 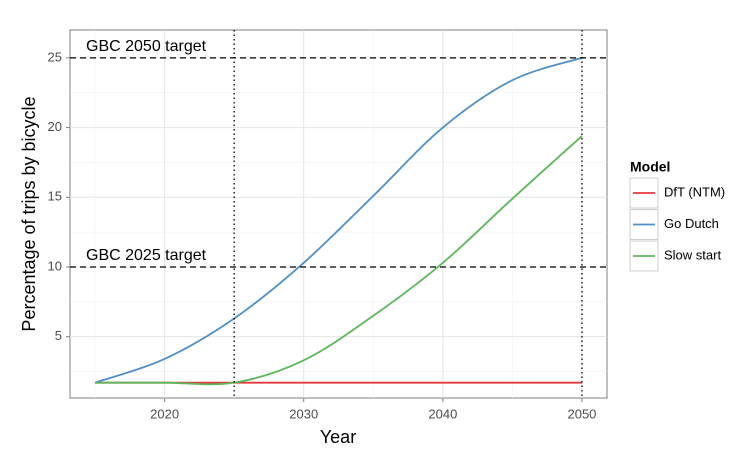 I want to click on legend-label: Go Dutch, so click(x=691, y=223).